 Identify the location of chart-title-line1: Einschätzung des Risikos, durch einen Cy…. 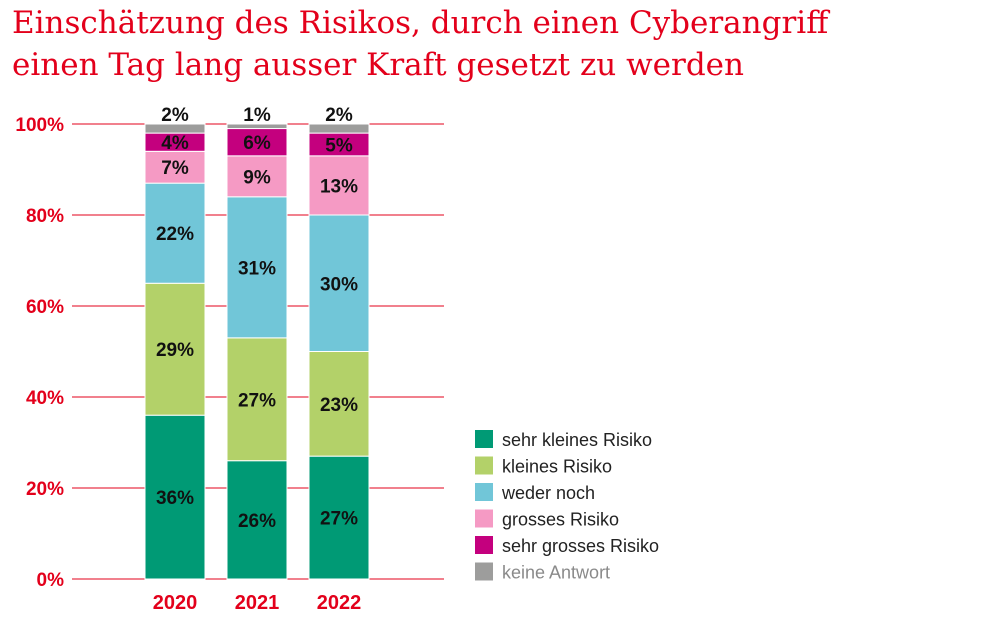
(420, 23).